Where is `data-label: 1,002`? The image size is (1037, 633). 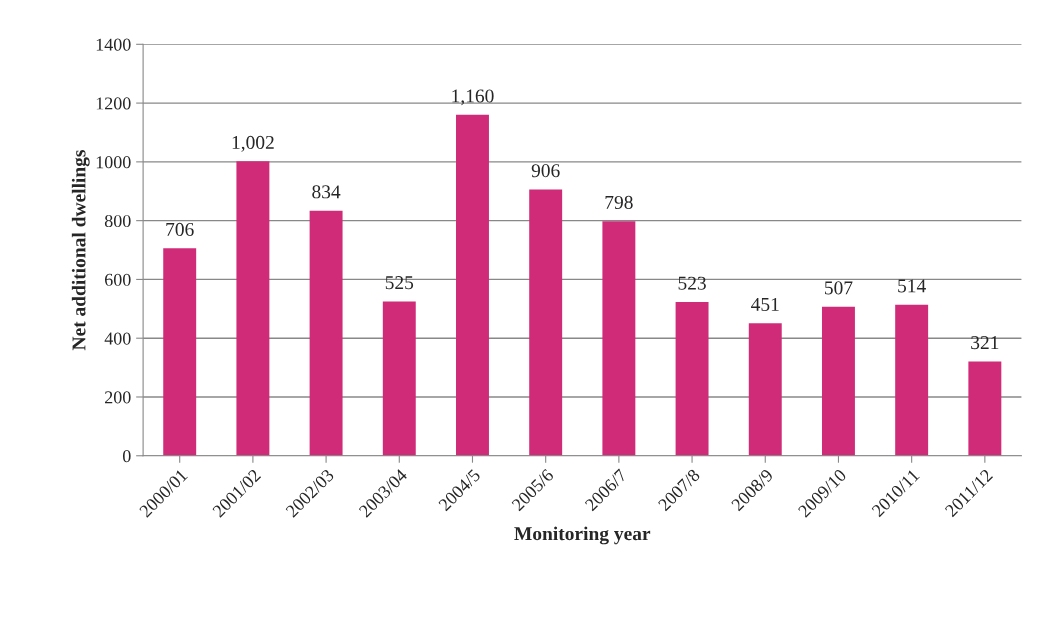
data-label: 1,002 is located at coordinates (253, 143).